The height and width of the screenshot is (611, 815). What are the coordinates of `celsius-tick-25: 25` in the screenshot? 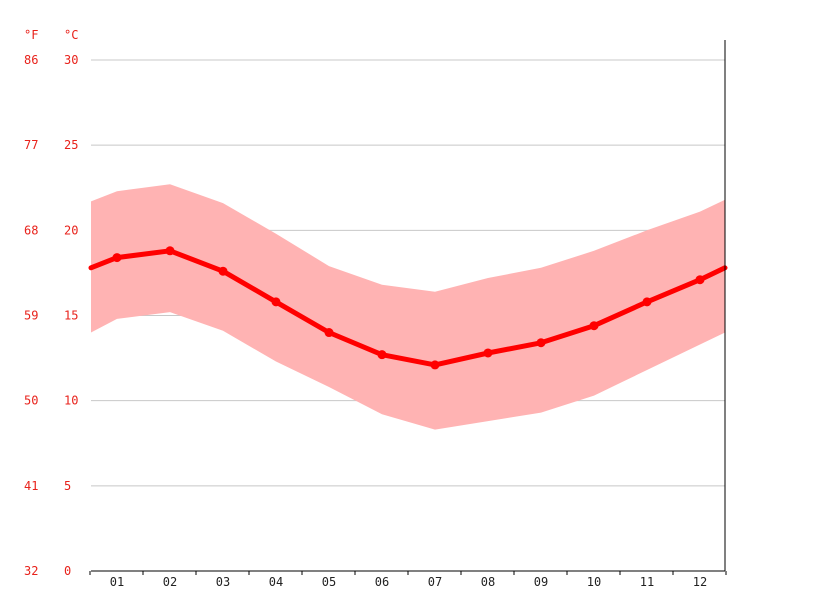 It's located at (71, 145).